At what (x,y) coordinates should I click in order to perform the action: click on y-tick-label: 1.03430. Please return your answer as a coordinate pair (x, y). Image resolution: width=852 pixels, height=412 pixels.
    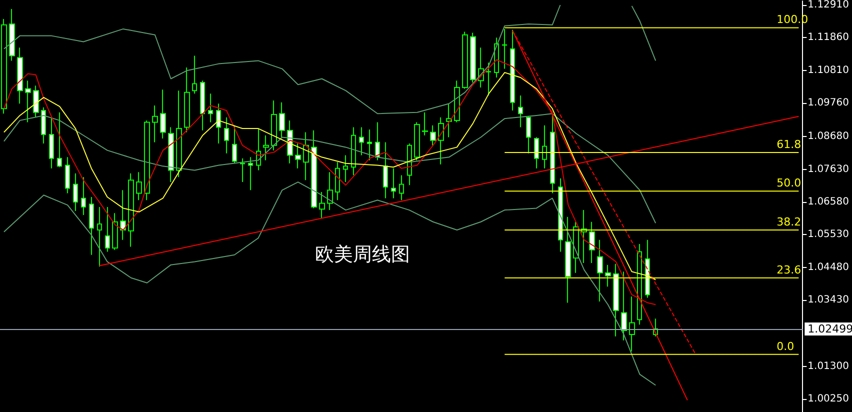
    Looking at the image, I should click on (829, 300).